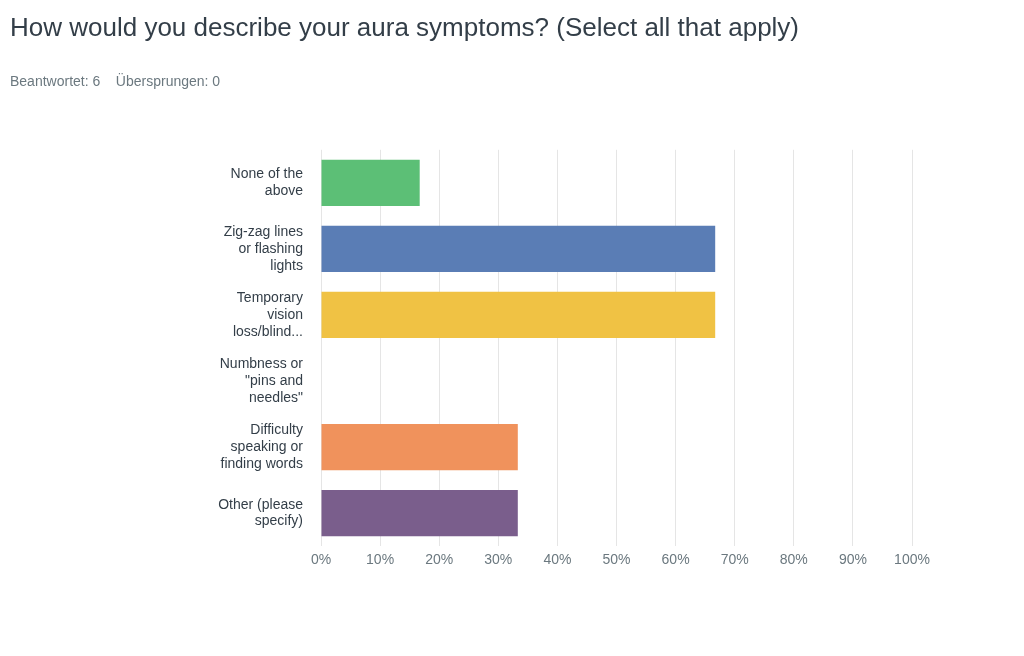 This screenshot has width=1024, height=656. I want to click on x-tick-label: 60%, so click(675, 559).